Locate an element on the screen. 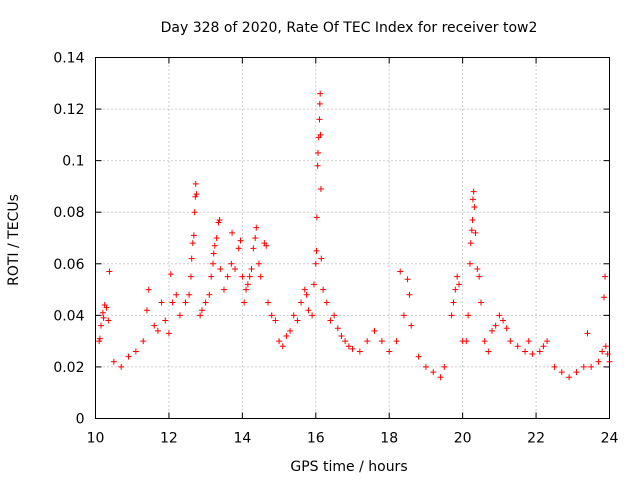 This screenshot has width=640, height=480. x-tick-labels: 10 12 14 16 18 20 22 24 is located at coordinates (353, 439).